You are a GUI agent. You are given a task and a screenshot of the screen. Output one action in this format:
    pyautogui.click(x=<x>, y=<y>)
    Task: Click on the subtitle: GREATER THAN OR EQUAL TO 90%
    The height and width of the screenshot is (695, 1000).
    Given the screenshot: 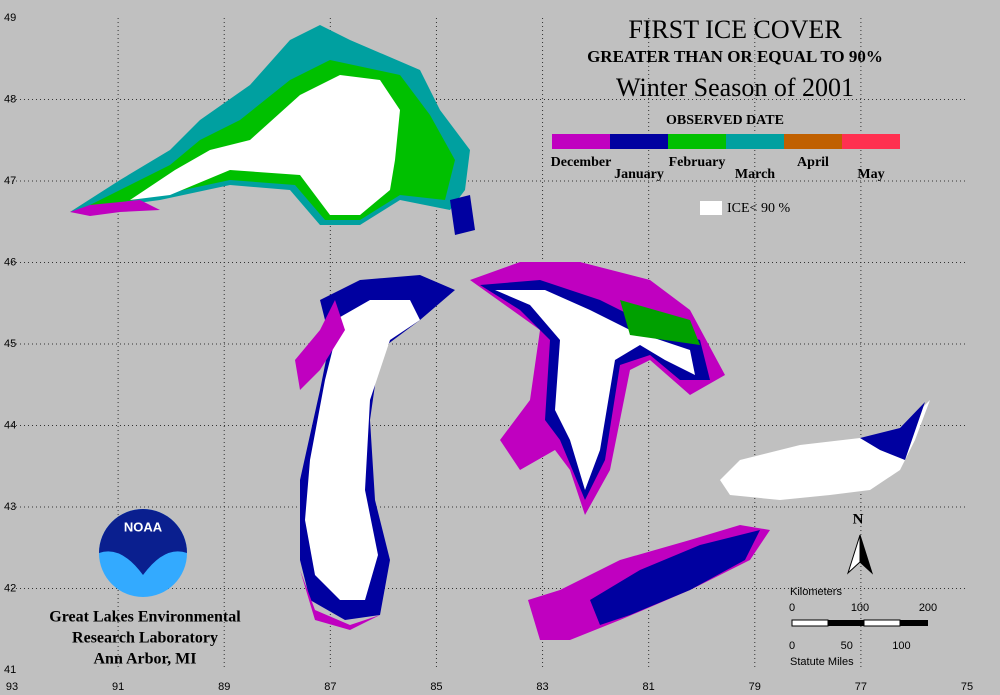 What is the action you would take?
    pyautogui.click(x=735, y=56)
    